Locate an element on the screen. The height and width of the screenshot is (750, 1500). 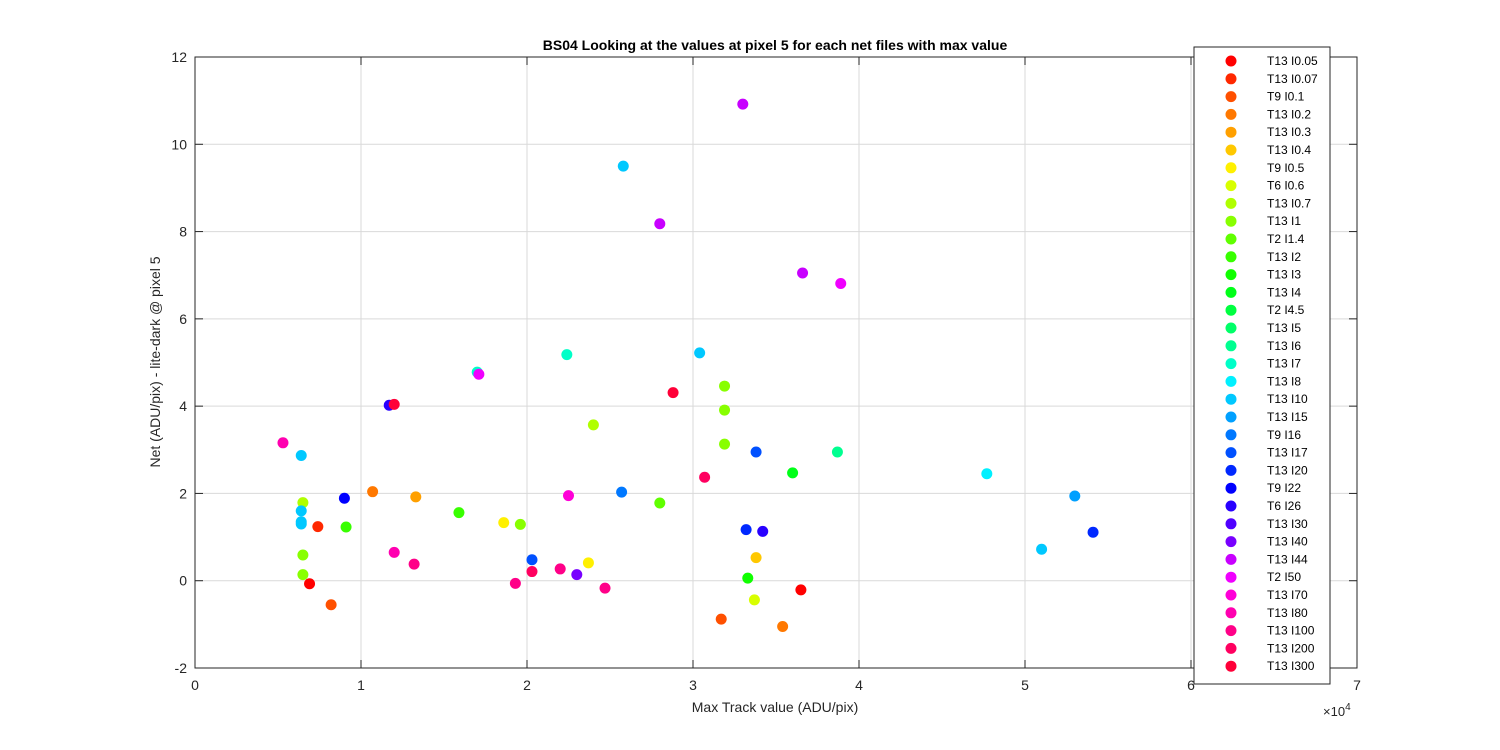
x-tick-label: 0 is located at coordinates (195, 685).